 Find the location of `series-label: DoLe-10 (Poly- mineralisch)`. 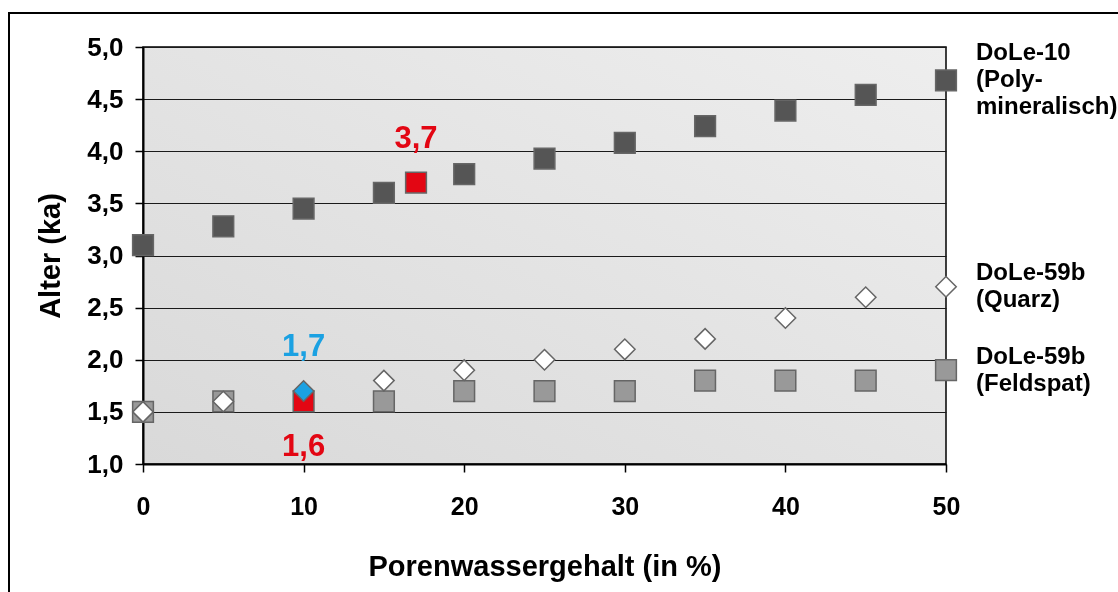

series-label: DoLe-10 (Poly- mineralisch) is located at coordinates (1047, 79).